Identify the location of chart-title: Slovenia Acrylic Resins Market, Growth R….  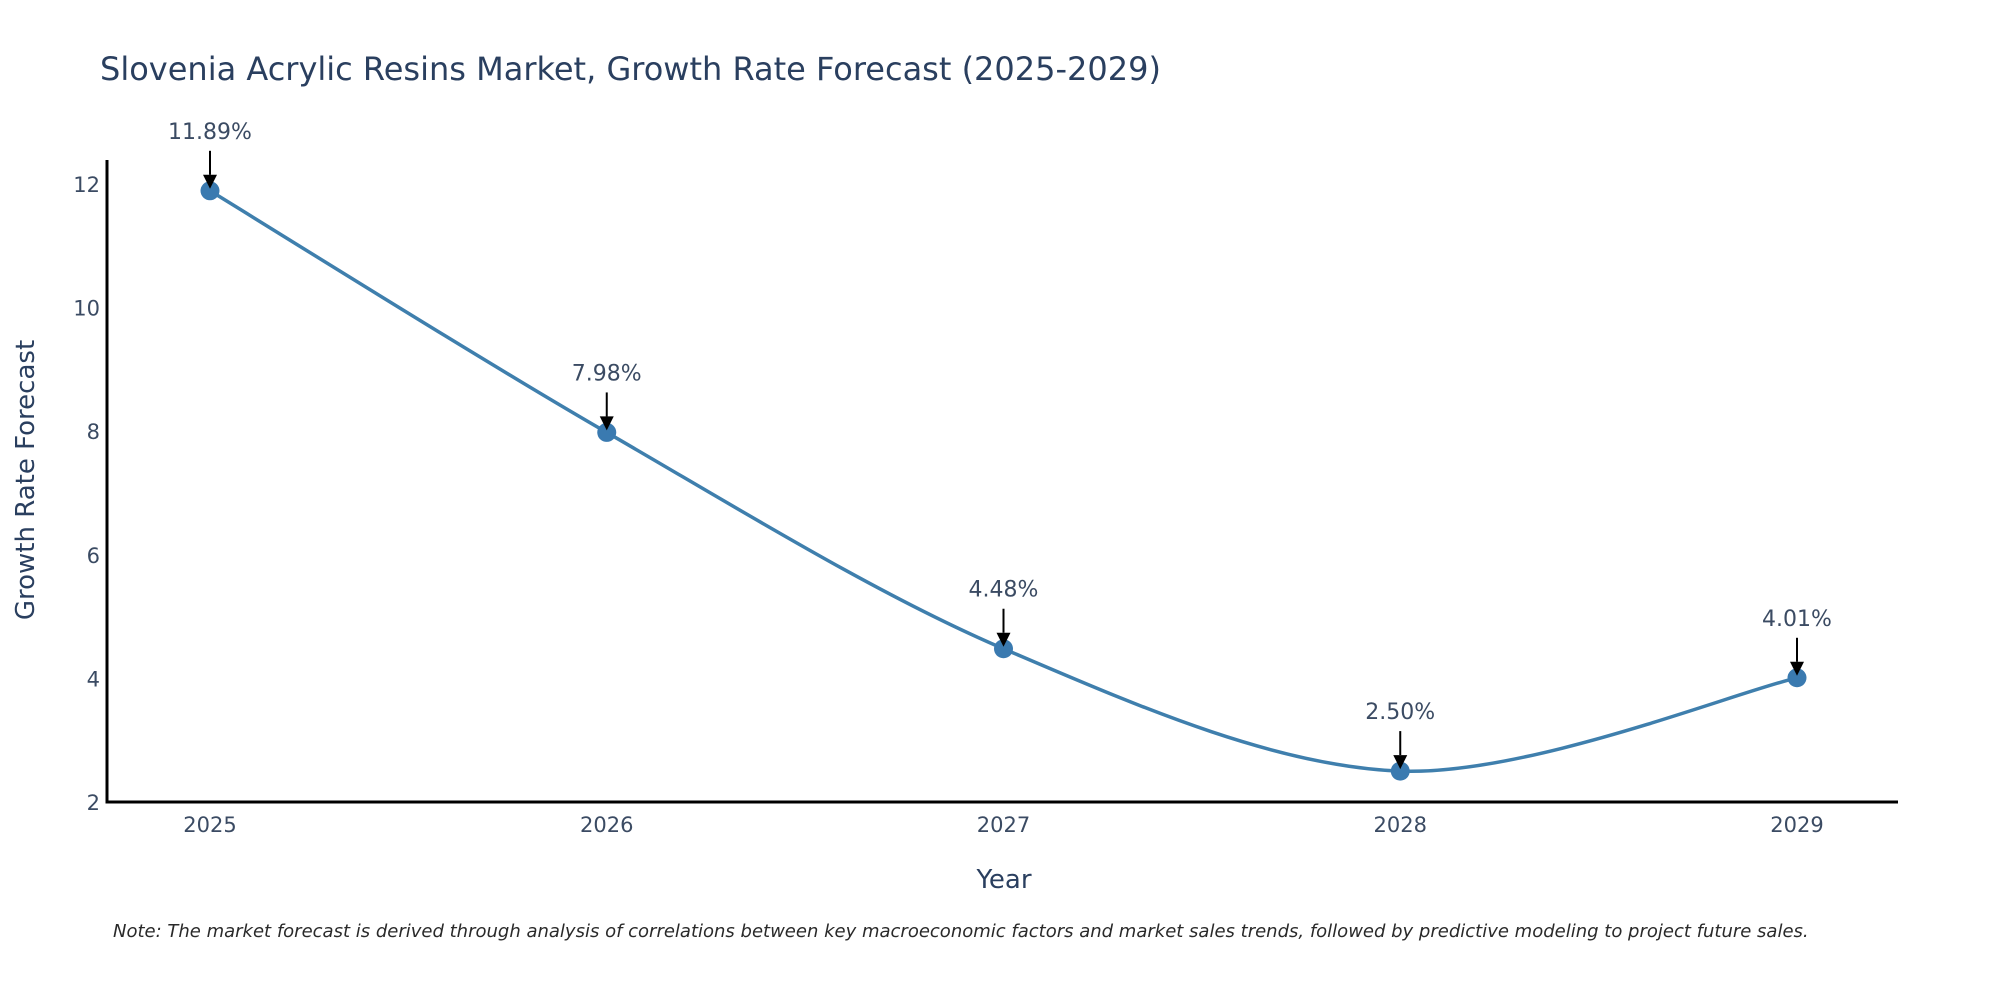
(630, 69).